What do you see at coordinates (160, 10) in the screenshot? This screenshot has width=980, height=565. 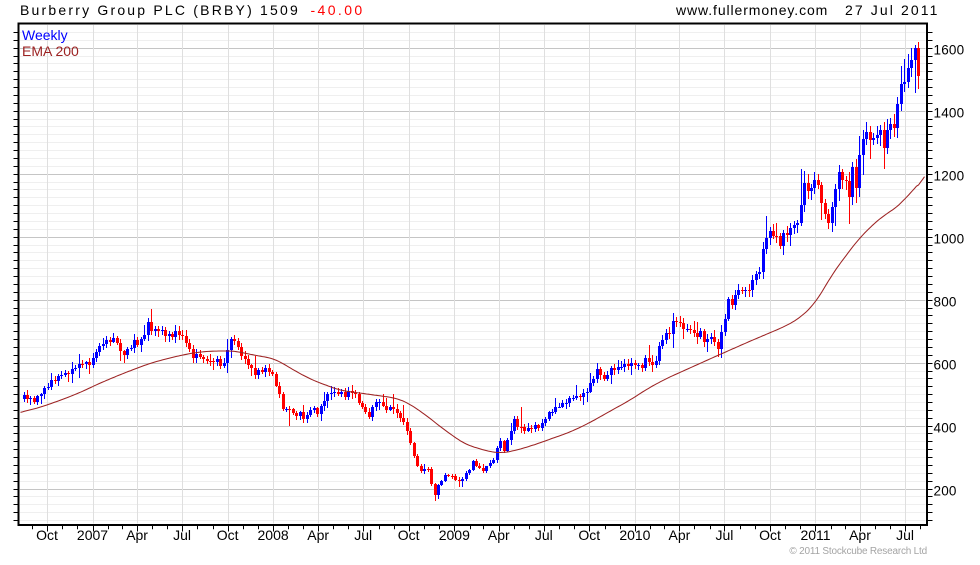 I see `svg-text: Burberry Group PLC (BRBY) 1509` at bounding box center [160, 10].